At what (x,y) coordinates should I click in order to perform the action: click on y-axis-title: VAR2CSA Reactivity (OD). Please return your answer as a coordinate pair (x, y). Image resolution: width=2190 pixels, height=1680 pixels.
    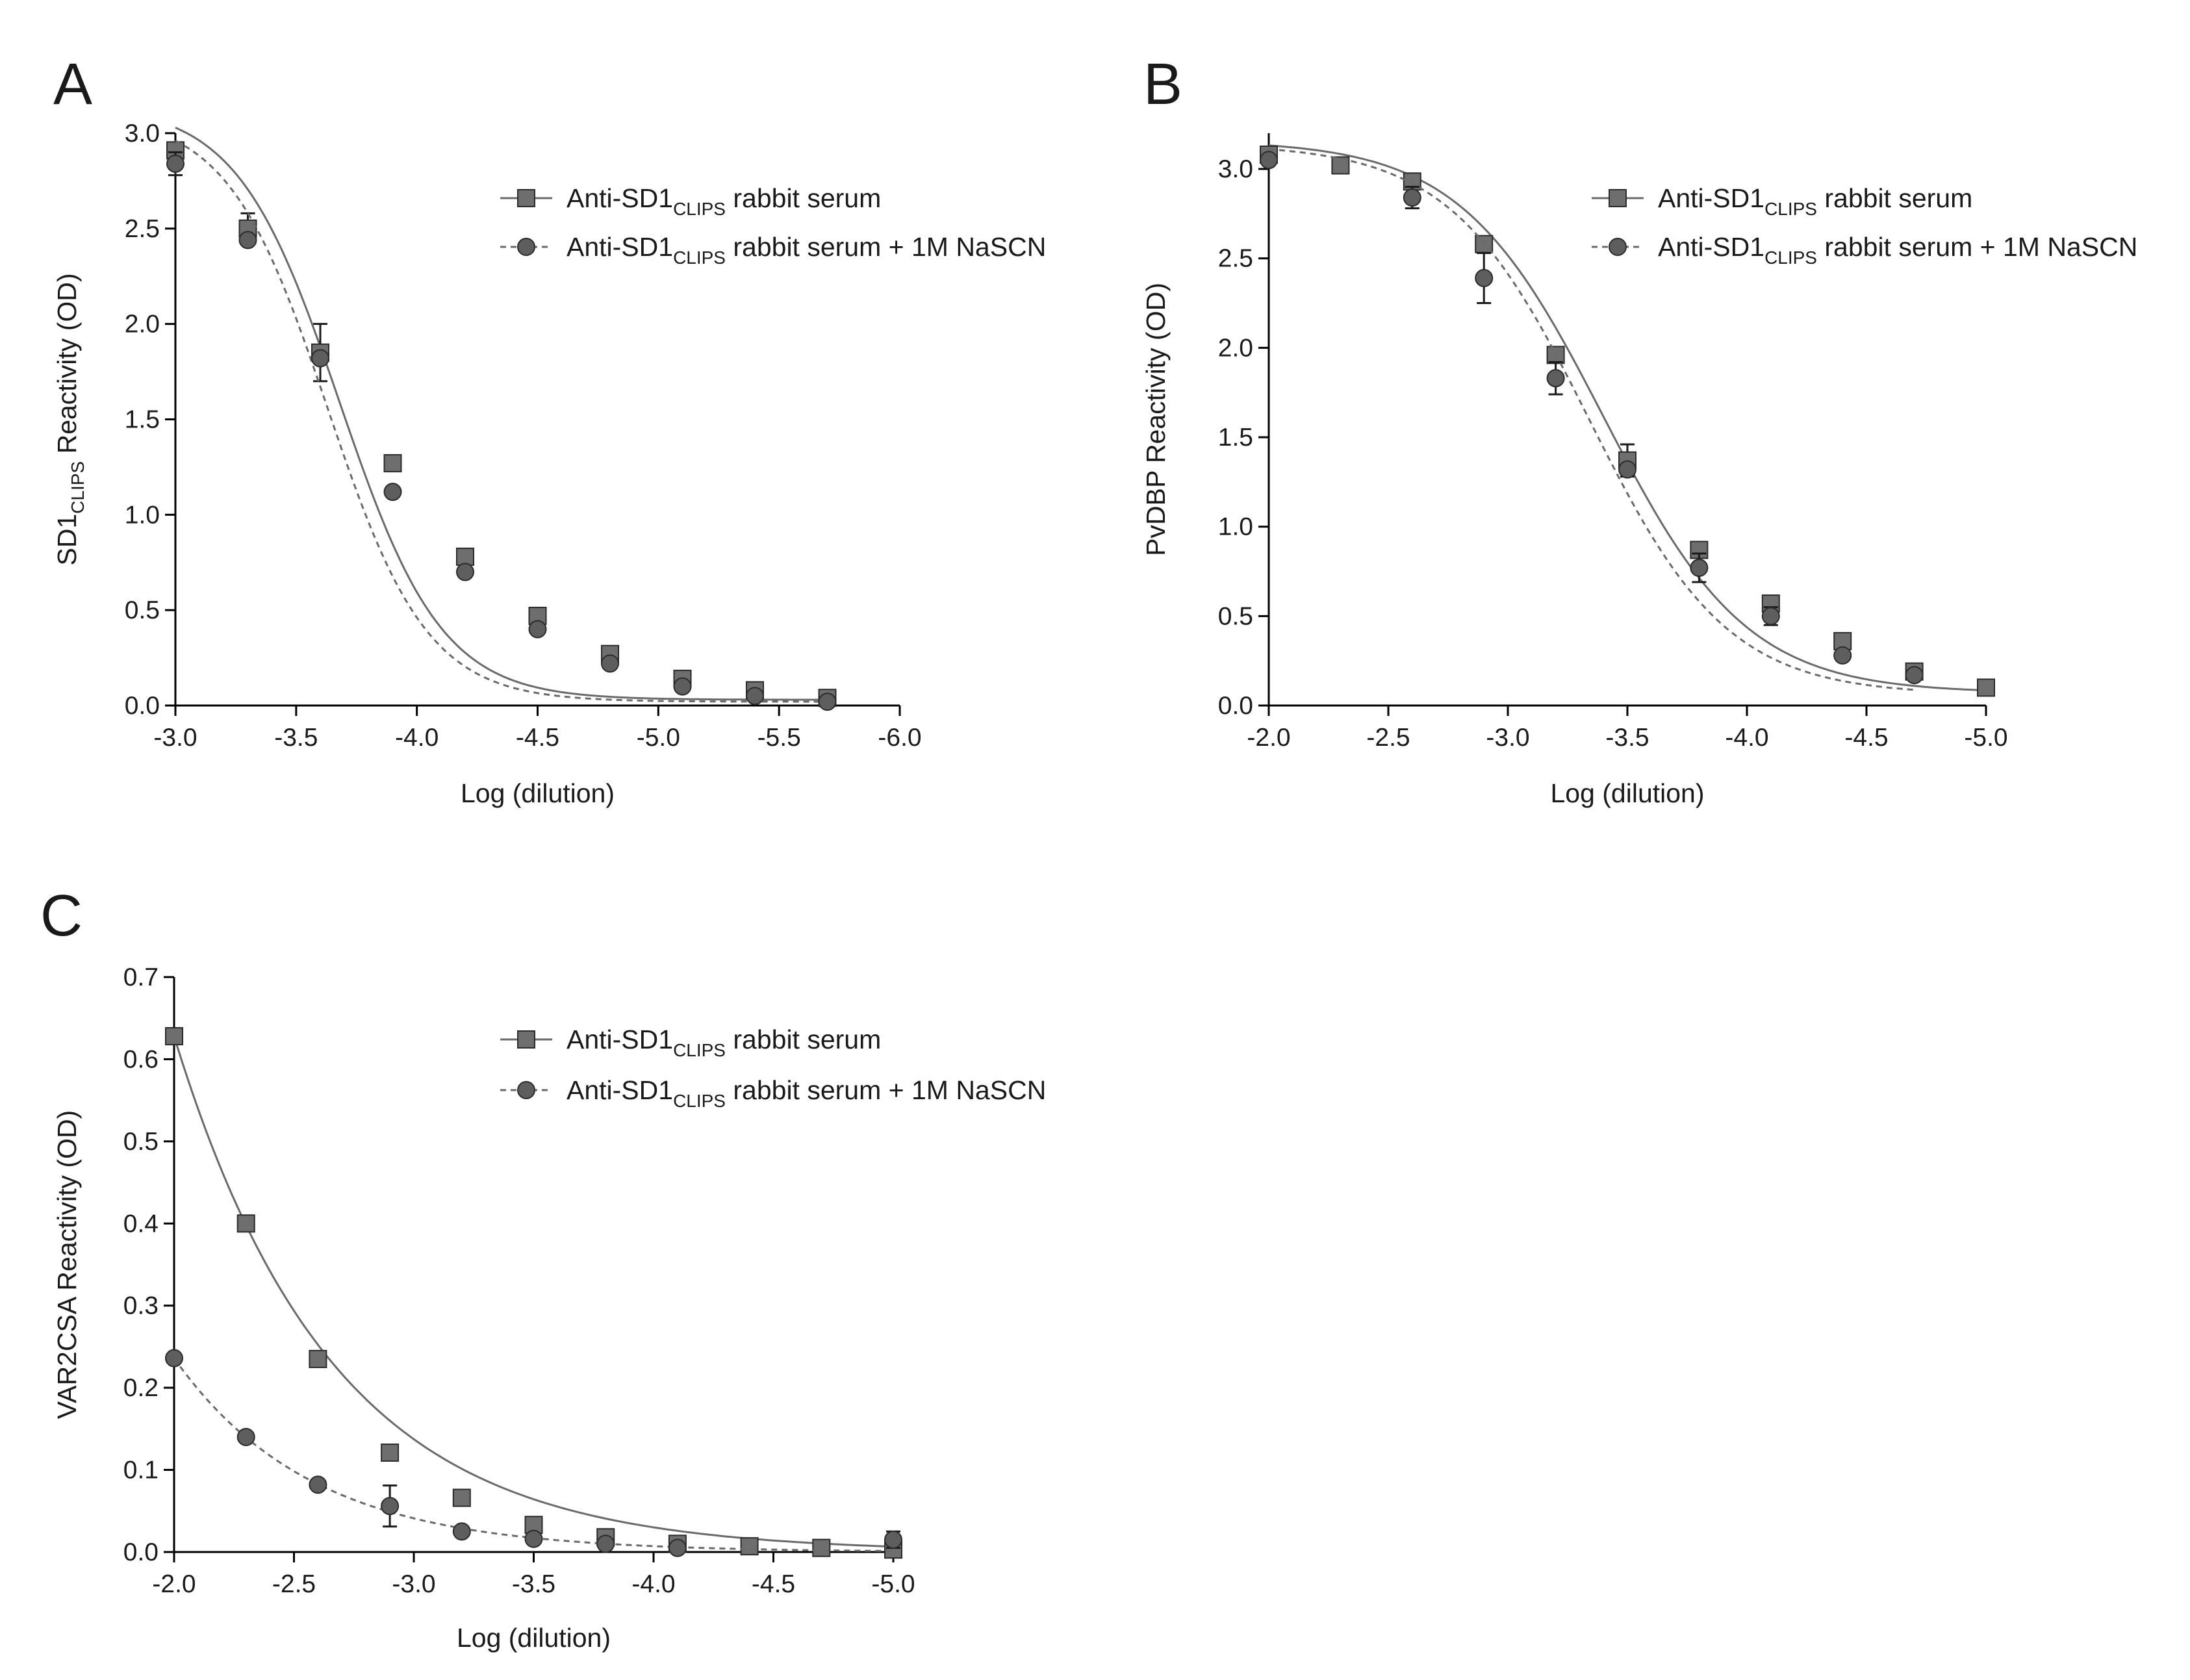
    Looking at the image, I should click on (67, 1264).